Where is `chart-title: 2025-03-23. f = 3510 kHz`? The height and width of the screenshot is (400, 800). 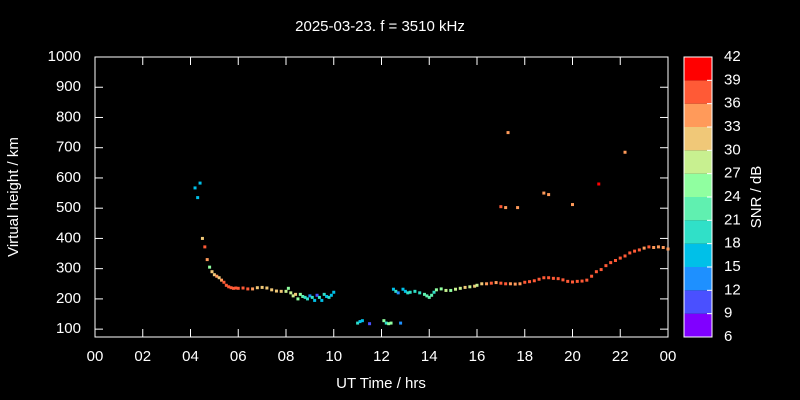
chart-title: 2025-03-23. f = 3510 kHz is located at coordinates (380, 26).